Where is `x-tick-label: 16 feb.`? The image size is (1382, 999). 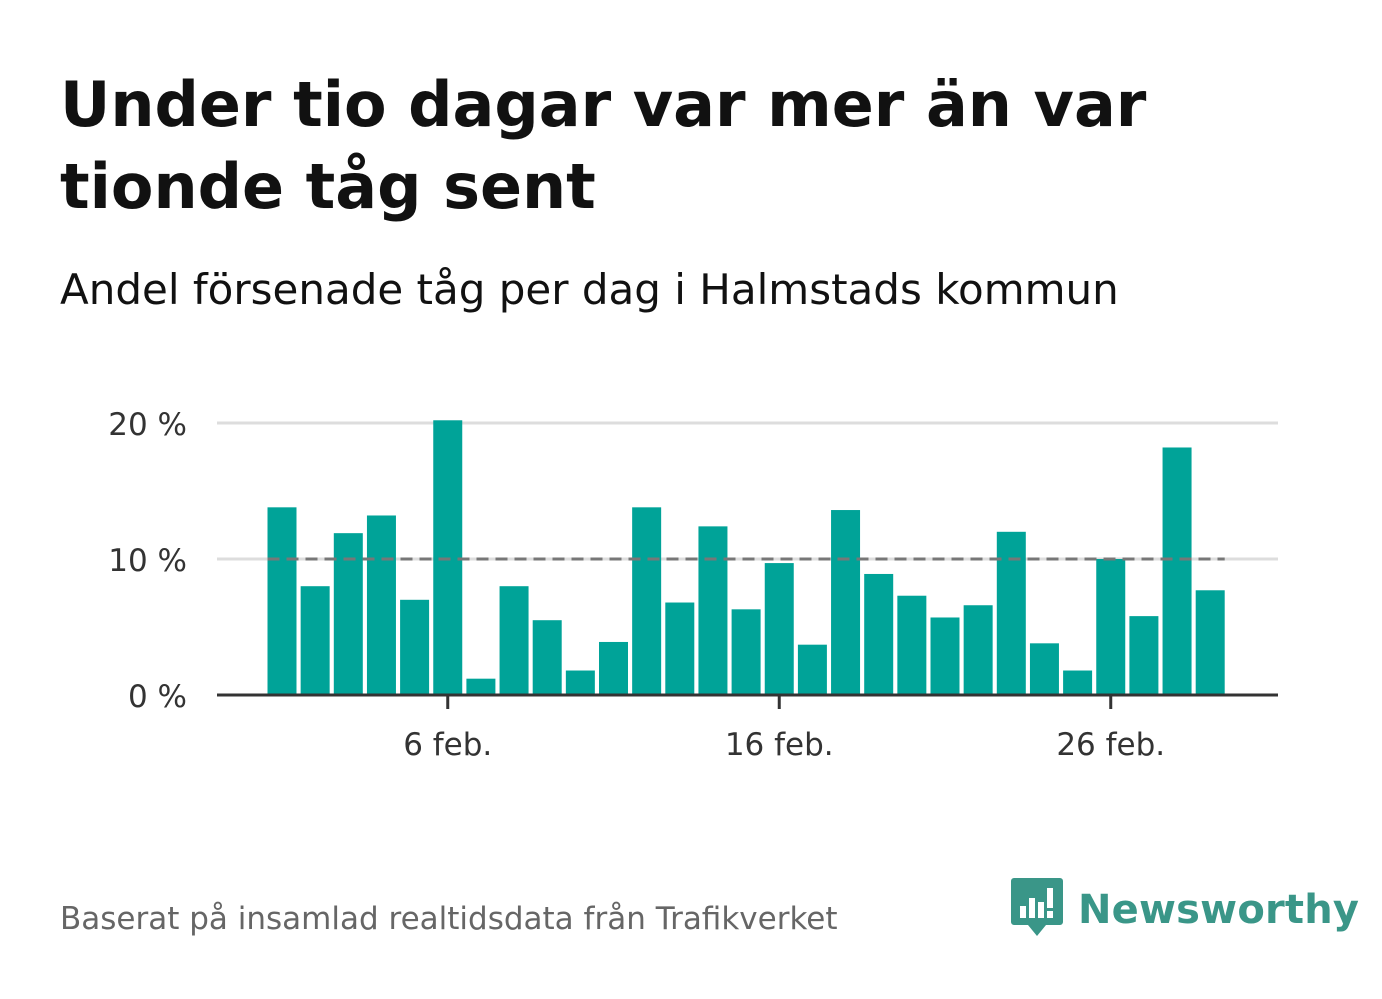 x-tick-label: 16 feb. is located at coordinates (779, 745).